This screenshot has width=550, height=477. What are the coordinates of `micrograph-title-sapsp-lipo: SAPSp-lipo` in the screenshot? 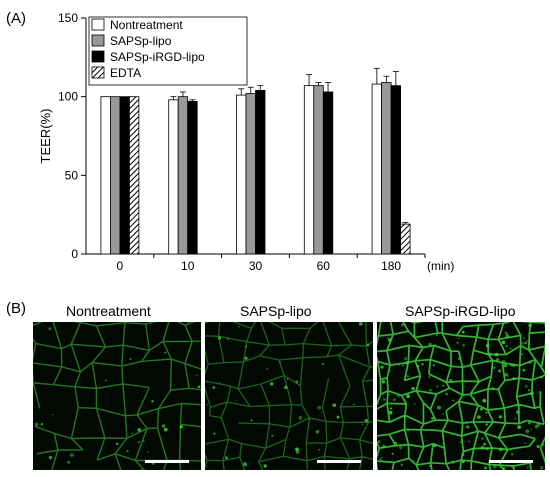 It's located at (276, 311).